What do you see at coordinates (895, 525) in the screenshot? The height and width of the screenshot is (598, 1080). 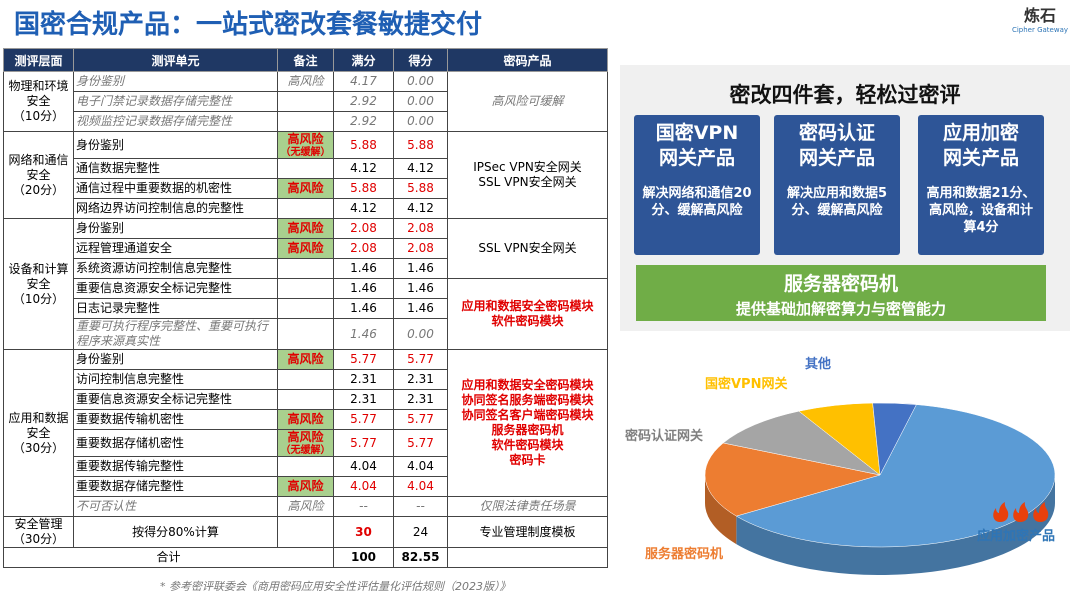 I see `slice-side` at bounding box center [895, 525].